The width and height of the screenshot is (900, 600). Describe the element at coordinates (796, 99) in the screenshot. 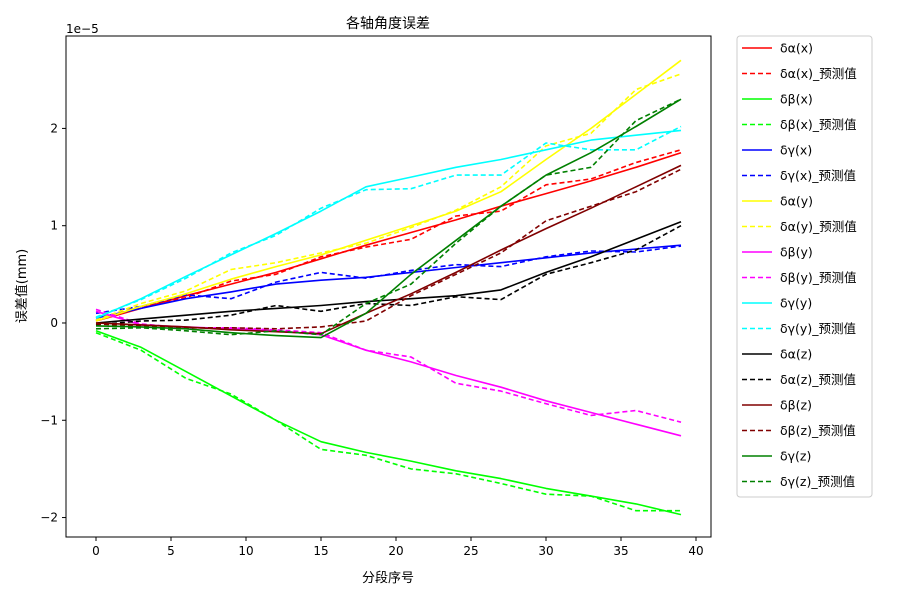

I see `legend-label: δβ(x)` at that location.